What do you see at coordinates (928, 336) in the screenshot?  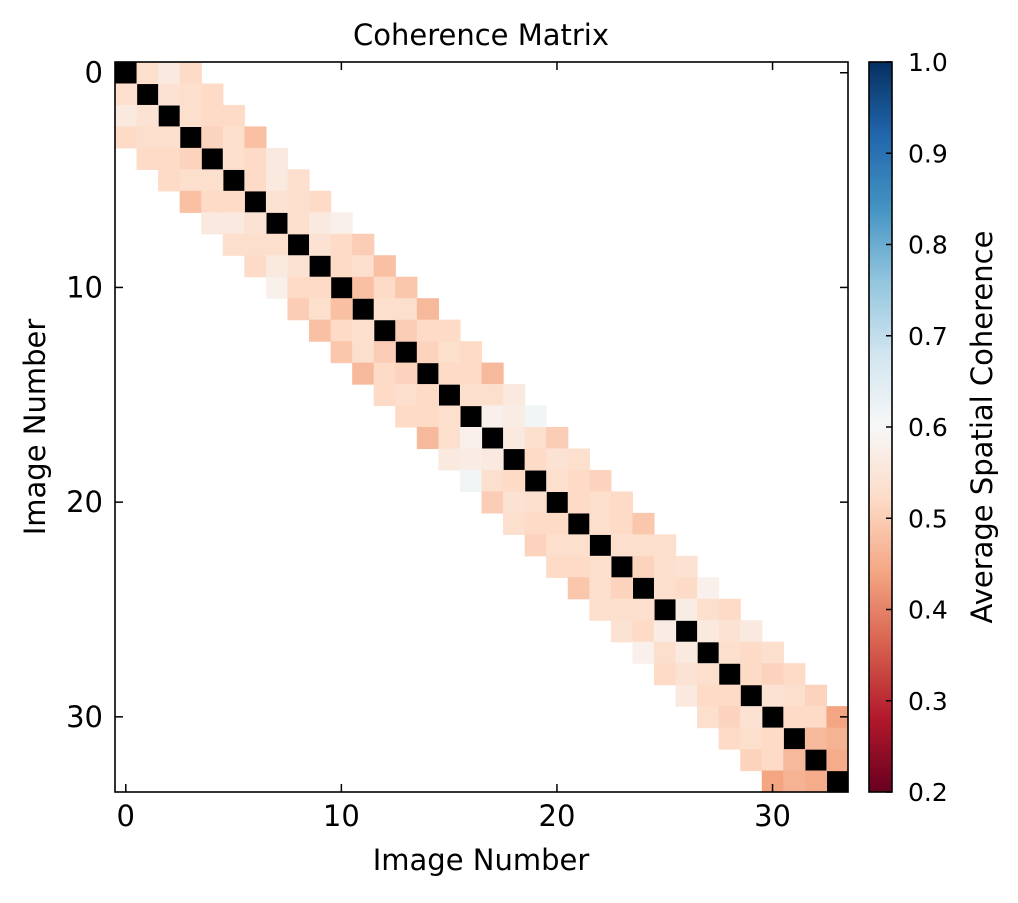 I see `colorbar-tick-label: 0.7` at bounding box center [928, 336].